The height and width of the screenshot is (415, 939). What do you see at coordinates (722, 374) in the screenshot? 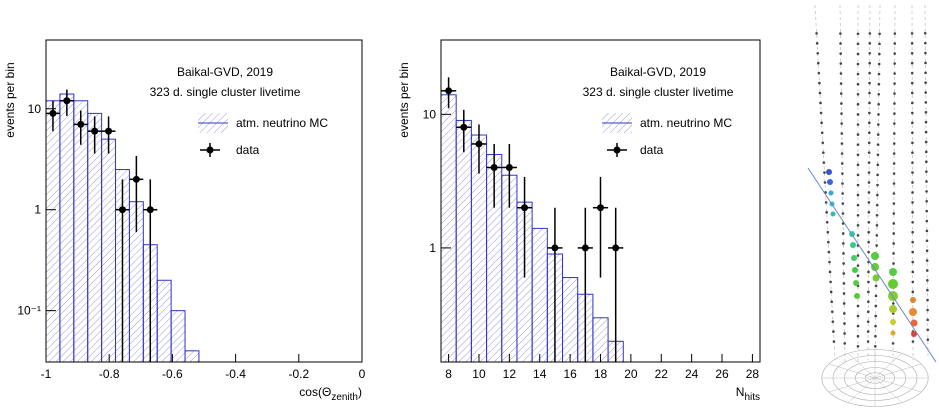
I see `x-tick-label: 26` at bounding box center [722, 374].